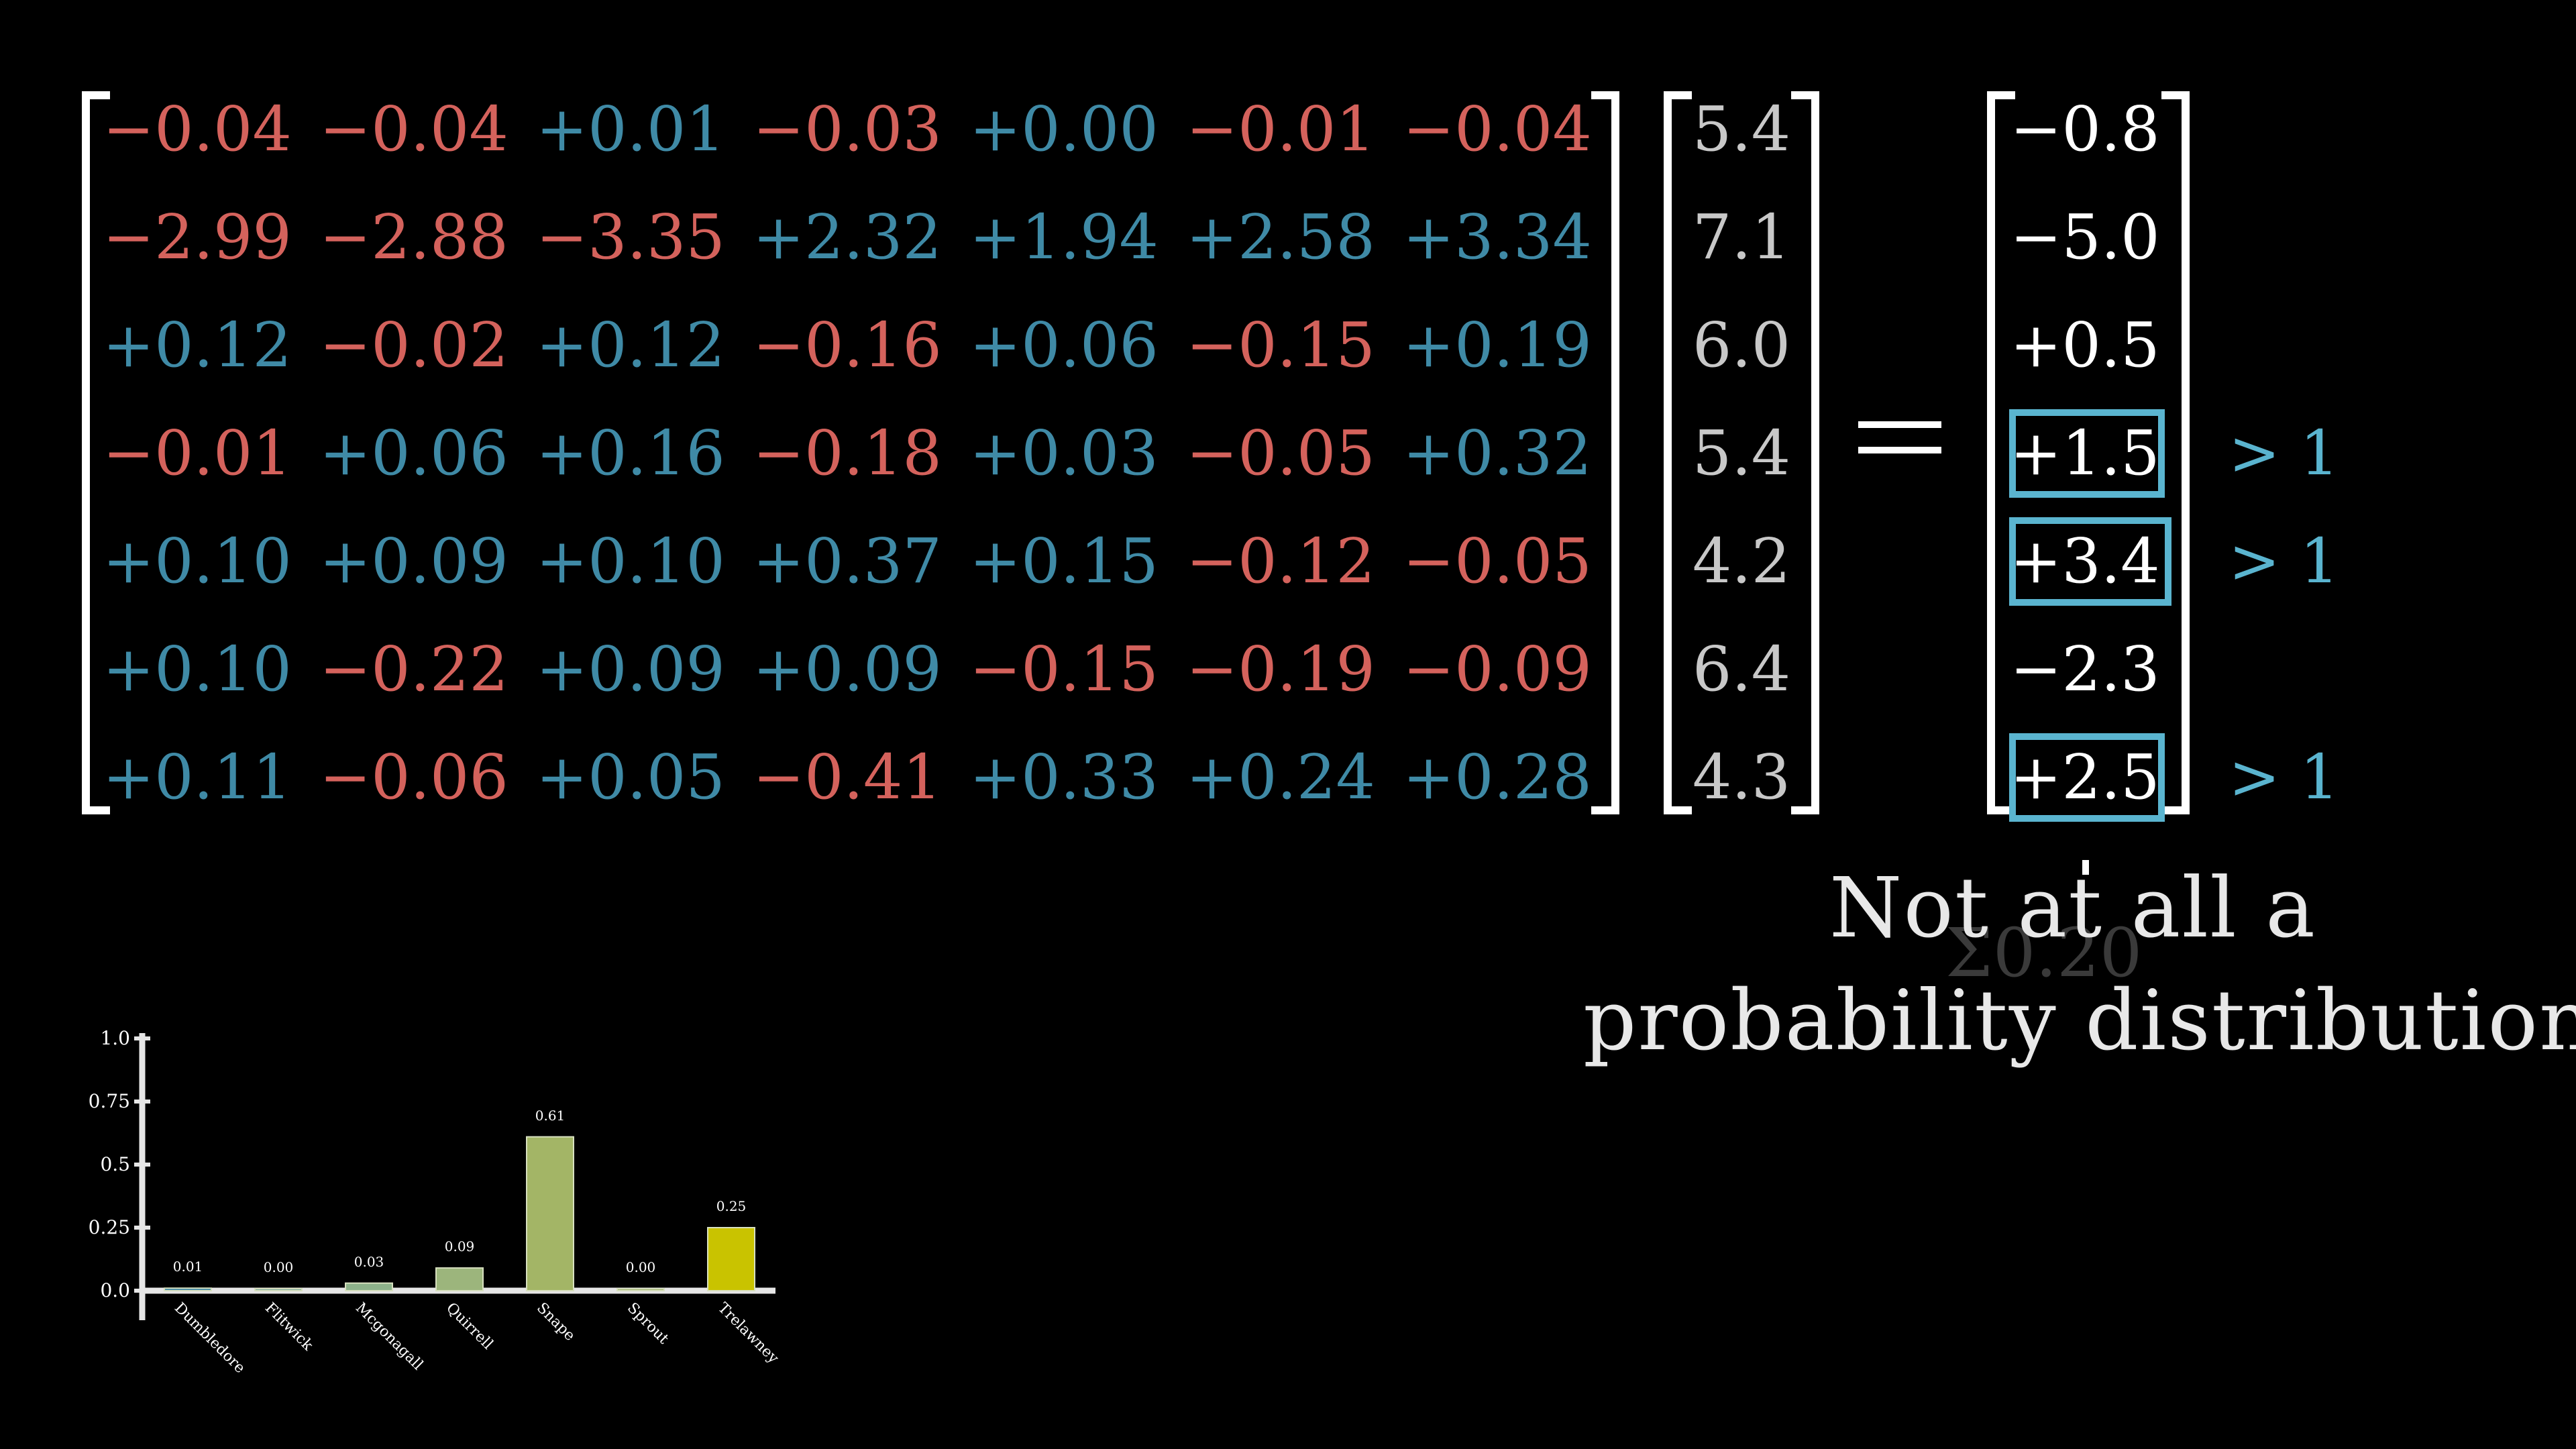 This screenshot has width=2576, height=1449. I want to click on matrix-cell: −3.35, so click(630, 237).